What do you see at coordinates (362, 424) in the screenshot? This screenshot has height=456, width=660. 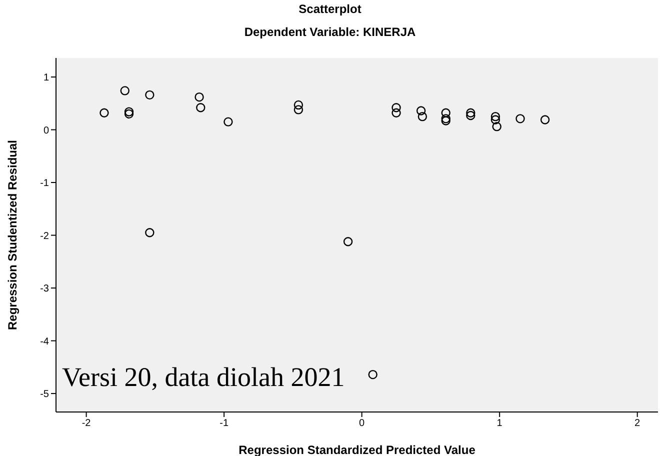 I see `x-tick-label: 0` at bounding box center [362, 424].